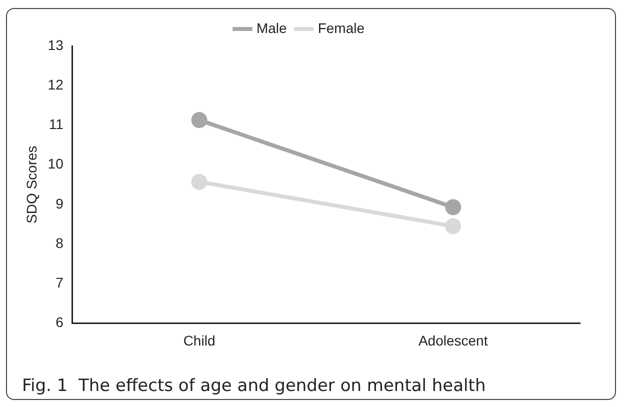 This screenshot has width=624, height=407. What do you see at coordinates (60, 282) in the screenshot?
I see `y-tick-label: 7` at bounding box center [60, 282].